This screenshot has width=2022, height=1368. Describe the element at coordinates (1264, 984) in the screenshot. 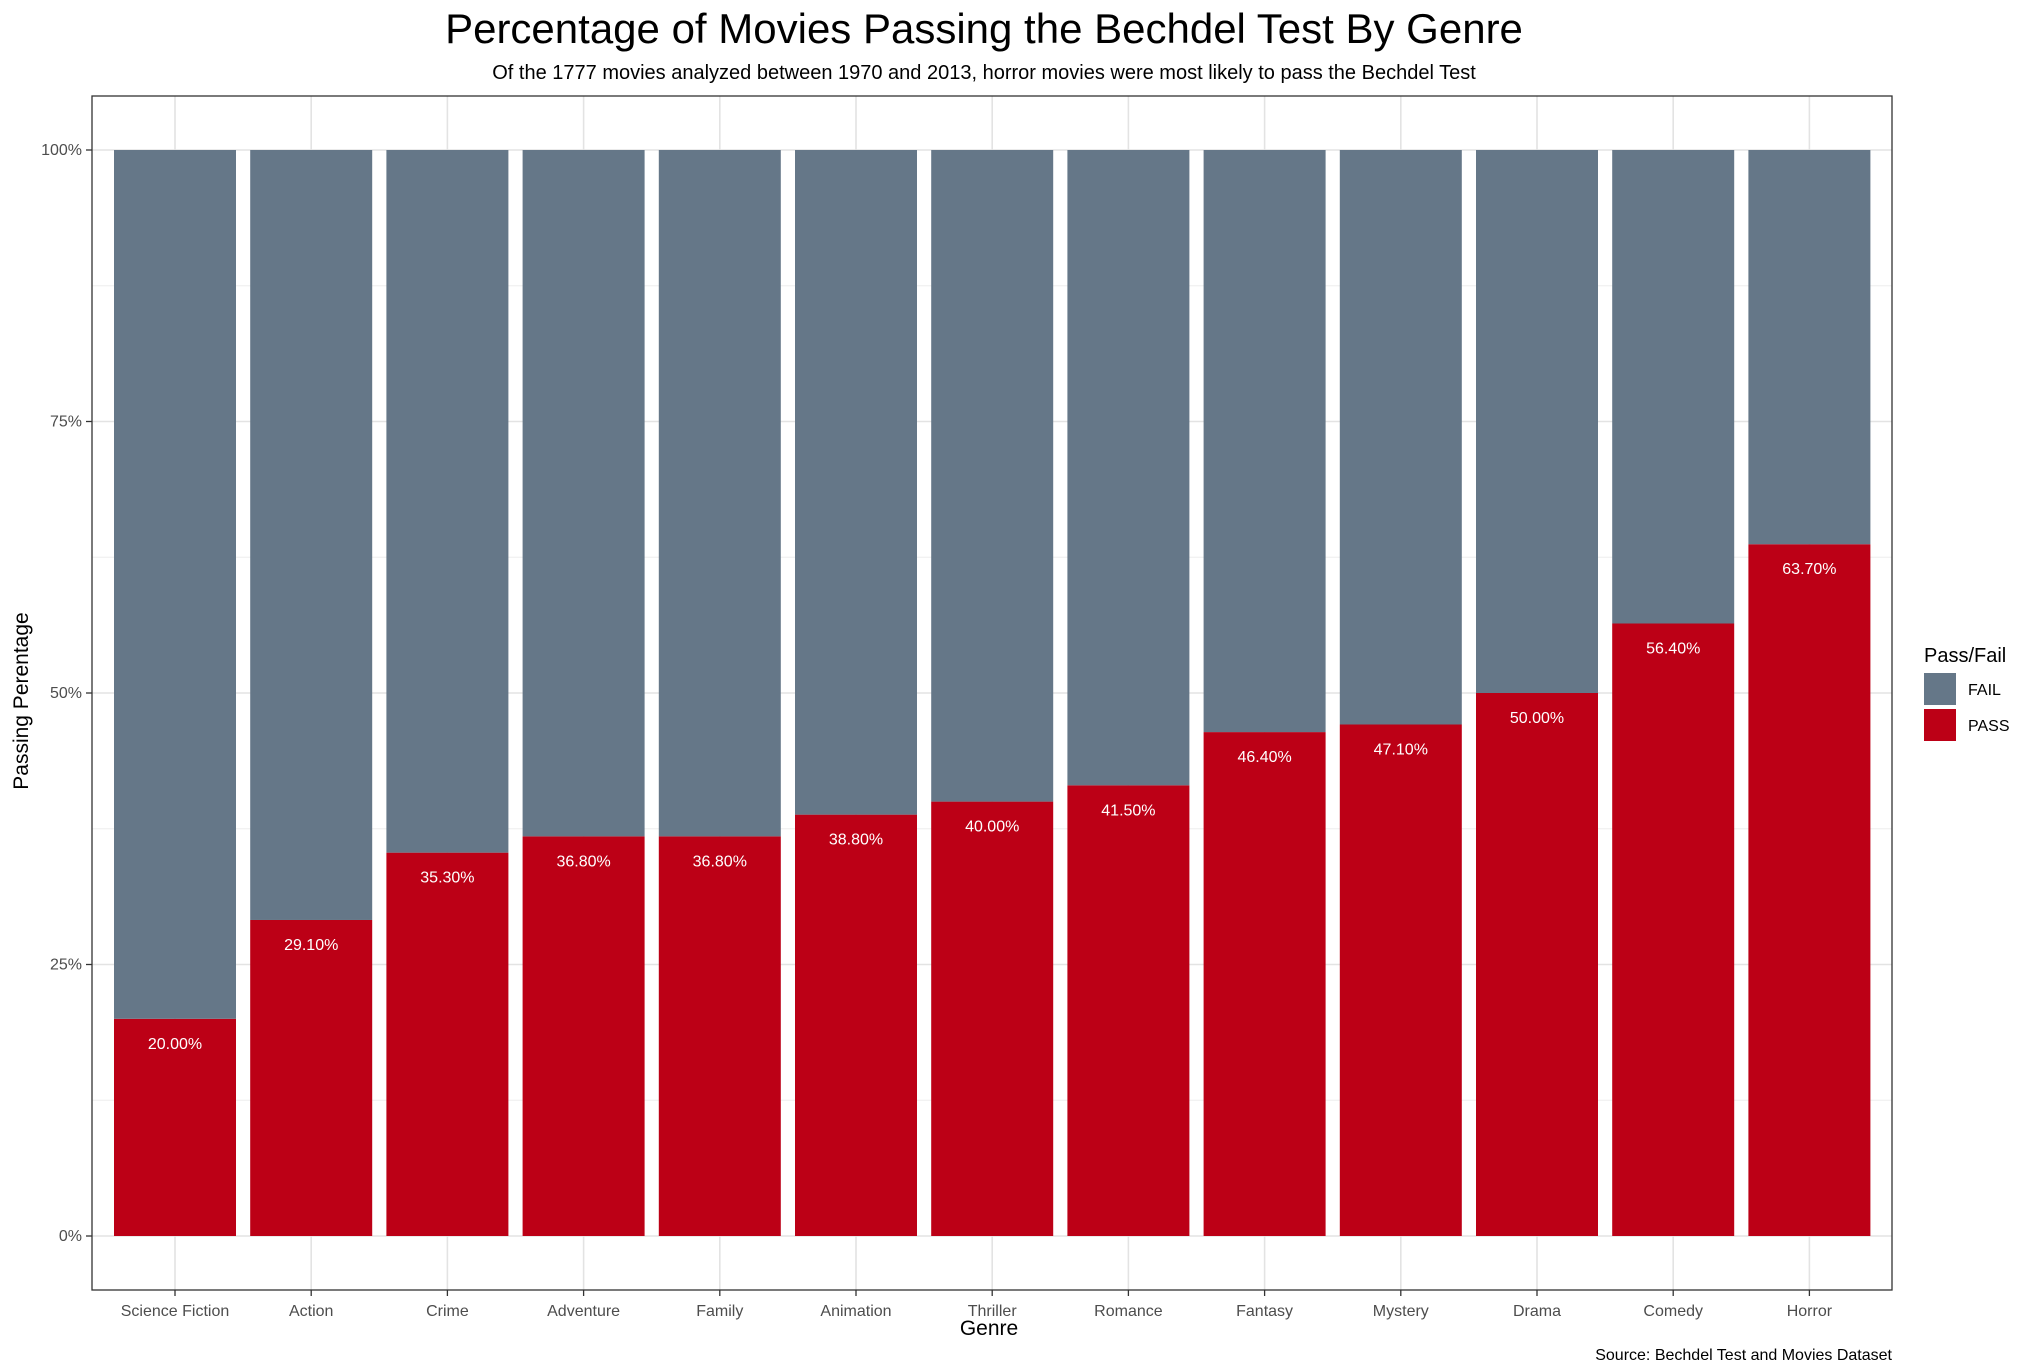

I see `bar-pass-fantasy` at that location.